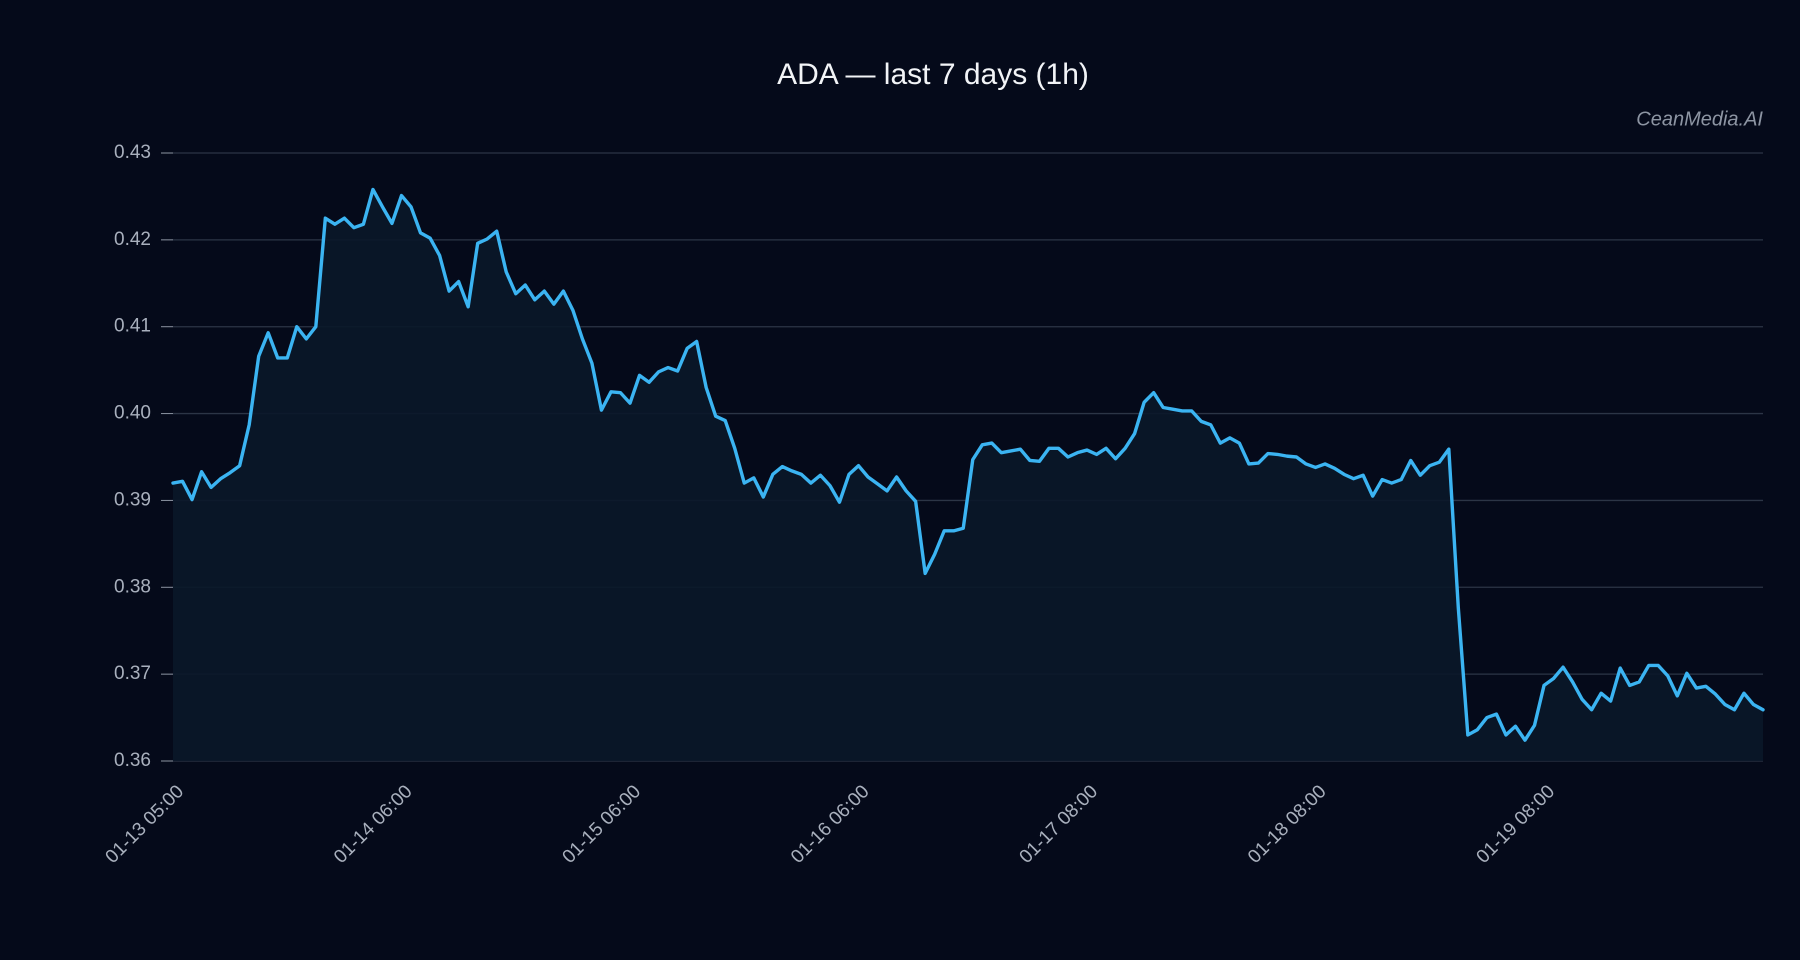 This screenshot has height=960, width=1800. What do you see at coordinates (132, 239) in the screenshot?
I see `y-tick-label: 0.42` at bounding box center [132, 239].